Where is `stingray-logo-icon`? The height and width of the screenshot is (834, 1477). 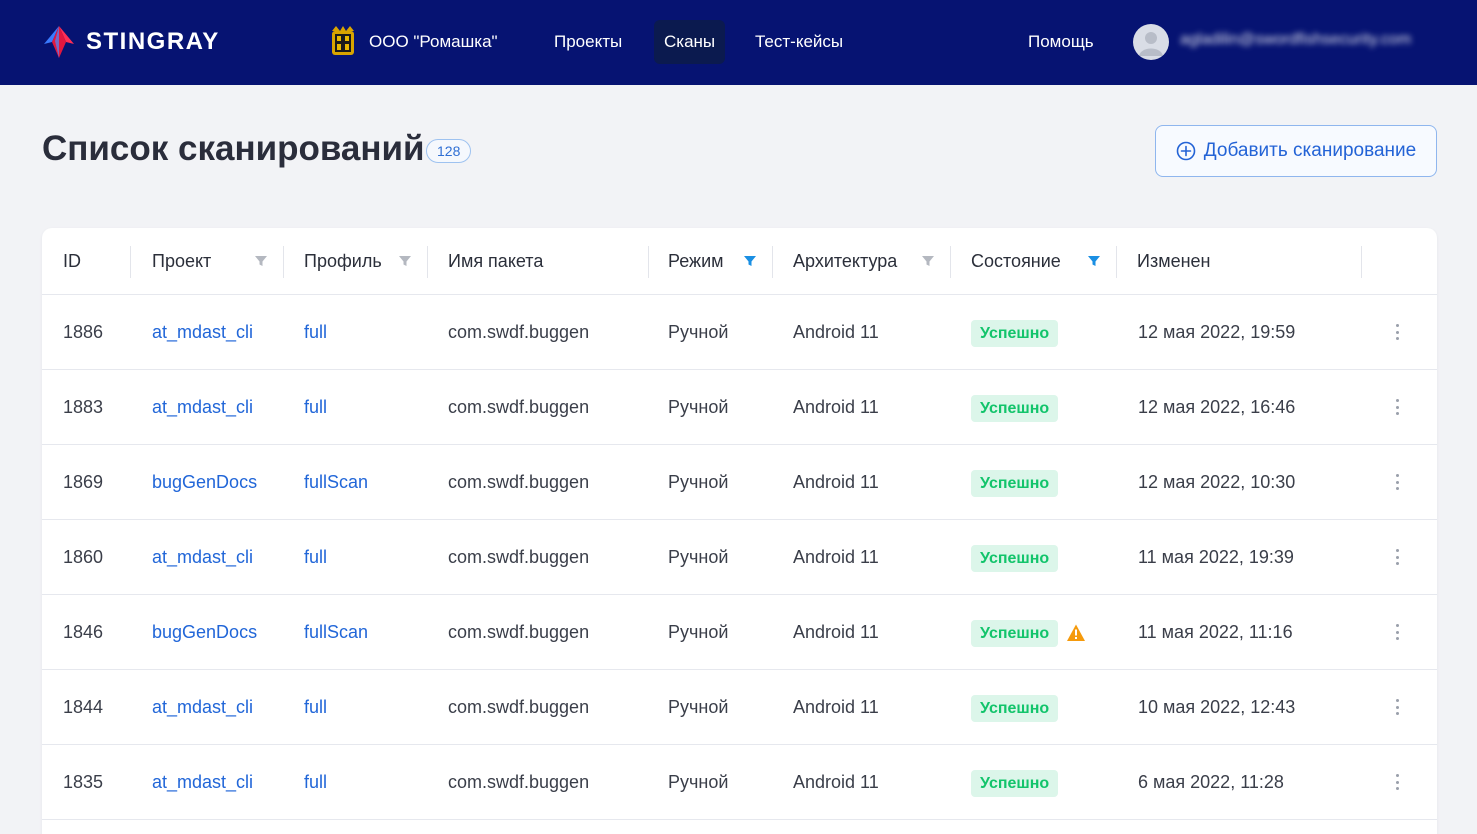
stingray-logo-icon is located at coordinates (59, 42).